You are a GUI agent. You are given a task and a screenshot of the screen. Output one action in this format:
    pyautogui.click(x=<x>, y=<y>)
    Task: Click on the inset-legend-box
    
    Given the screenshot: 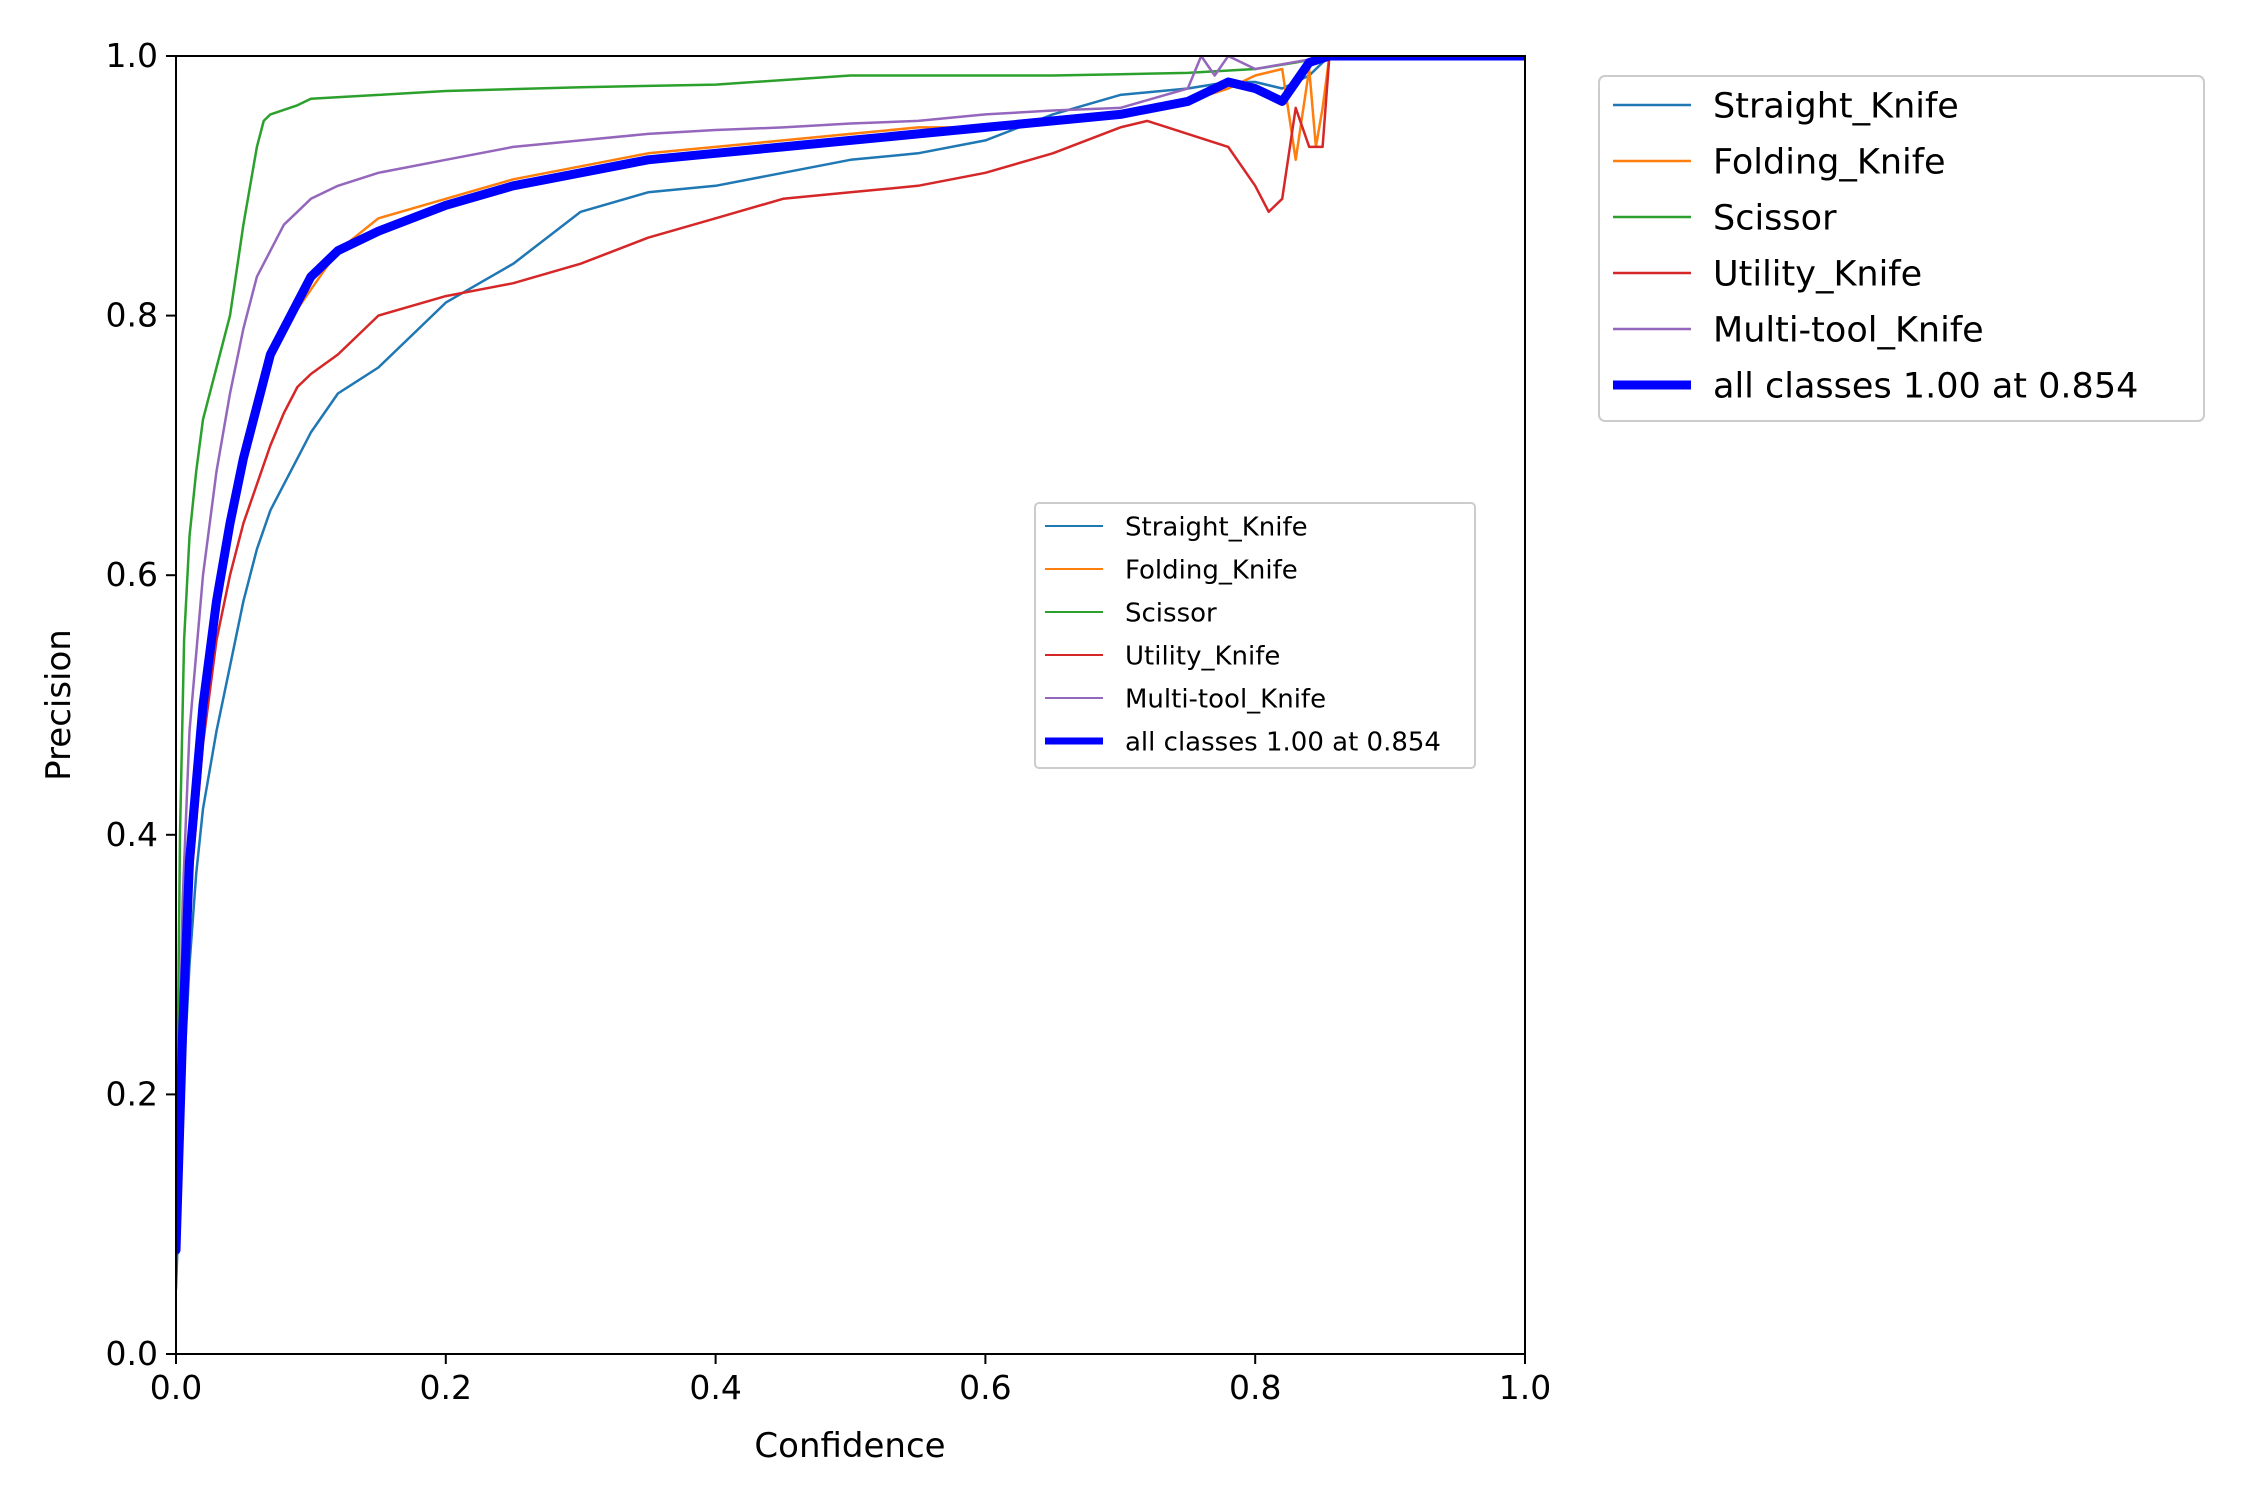 What is the action you would take?
    pyautogui.click(x=1255, y=635)
    